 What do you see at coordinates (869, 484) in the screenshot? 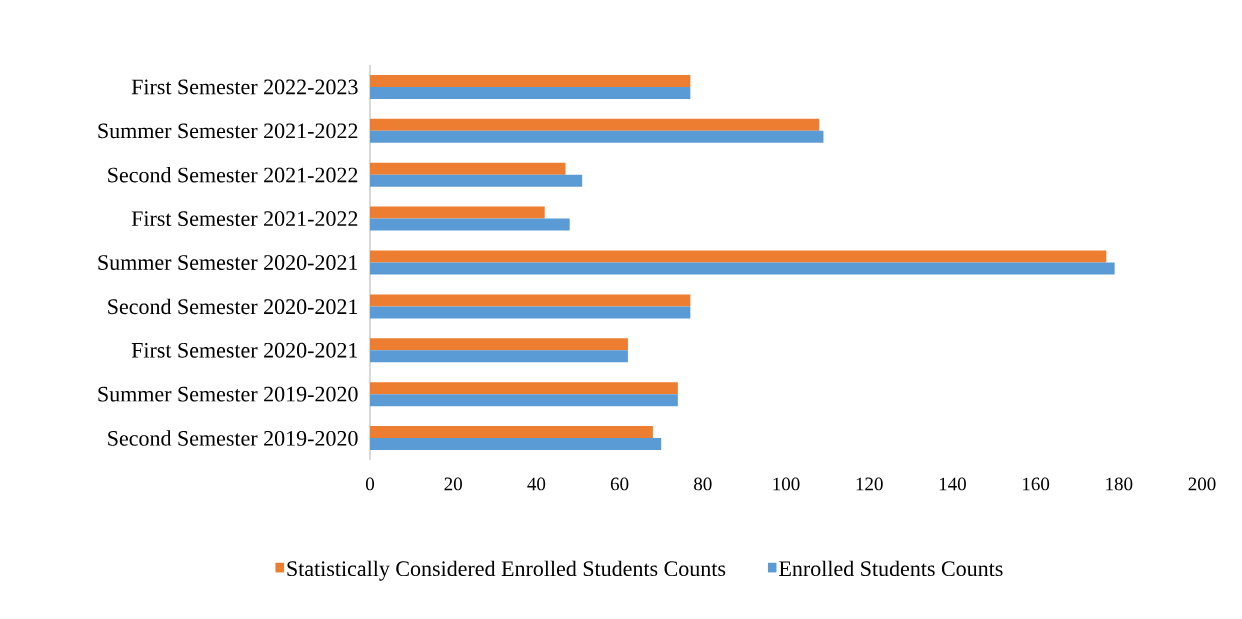
I see `x-tick-label: 120` at bounding box center [869, 484].